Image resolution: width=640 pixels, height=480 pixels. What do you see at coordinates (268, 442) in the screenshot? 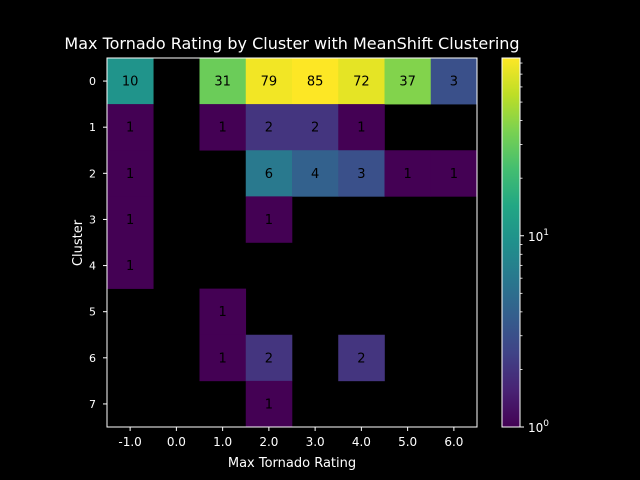
I see `x-tick-label: 2.0` at bounding box center [268, 442].